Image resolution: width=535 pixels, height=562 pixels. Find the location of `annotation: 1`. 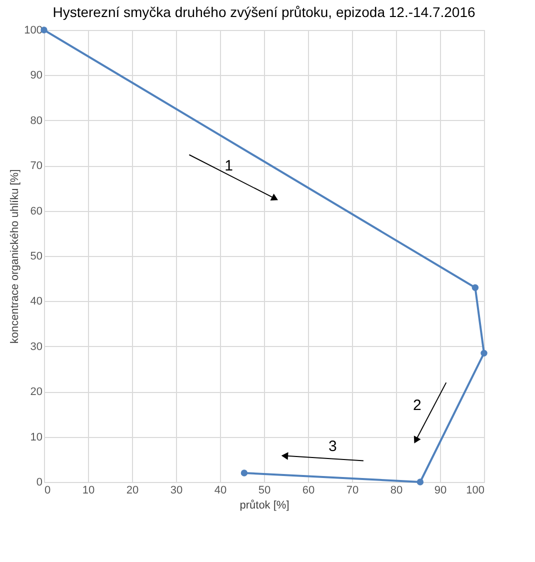

annotation: 1 is located at coordinates (228, 166).